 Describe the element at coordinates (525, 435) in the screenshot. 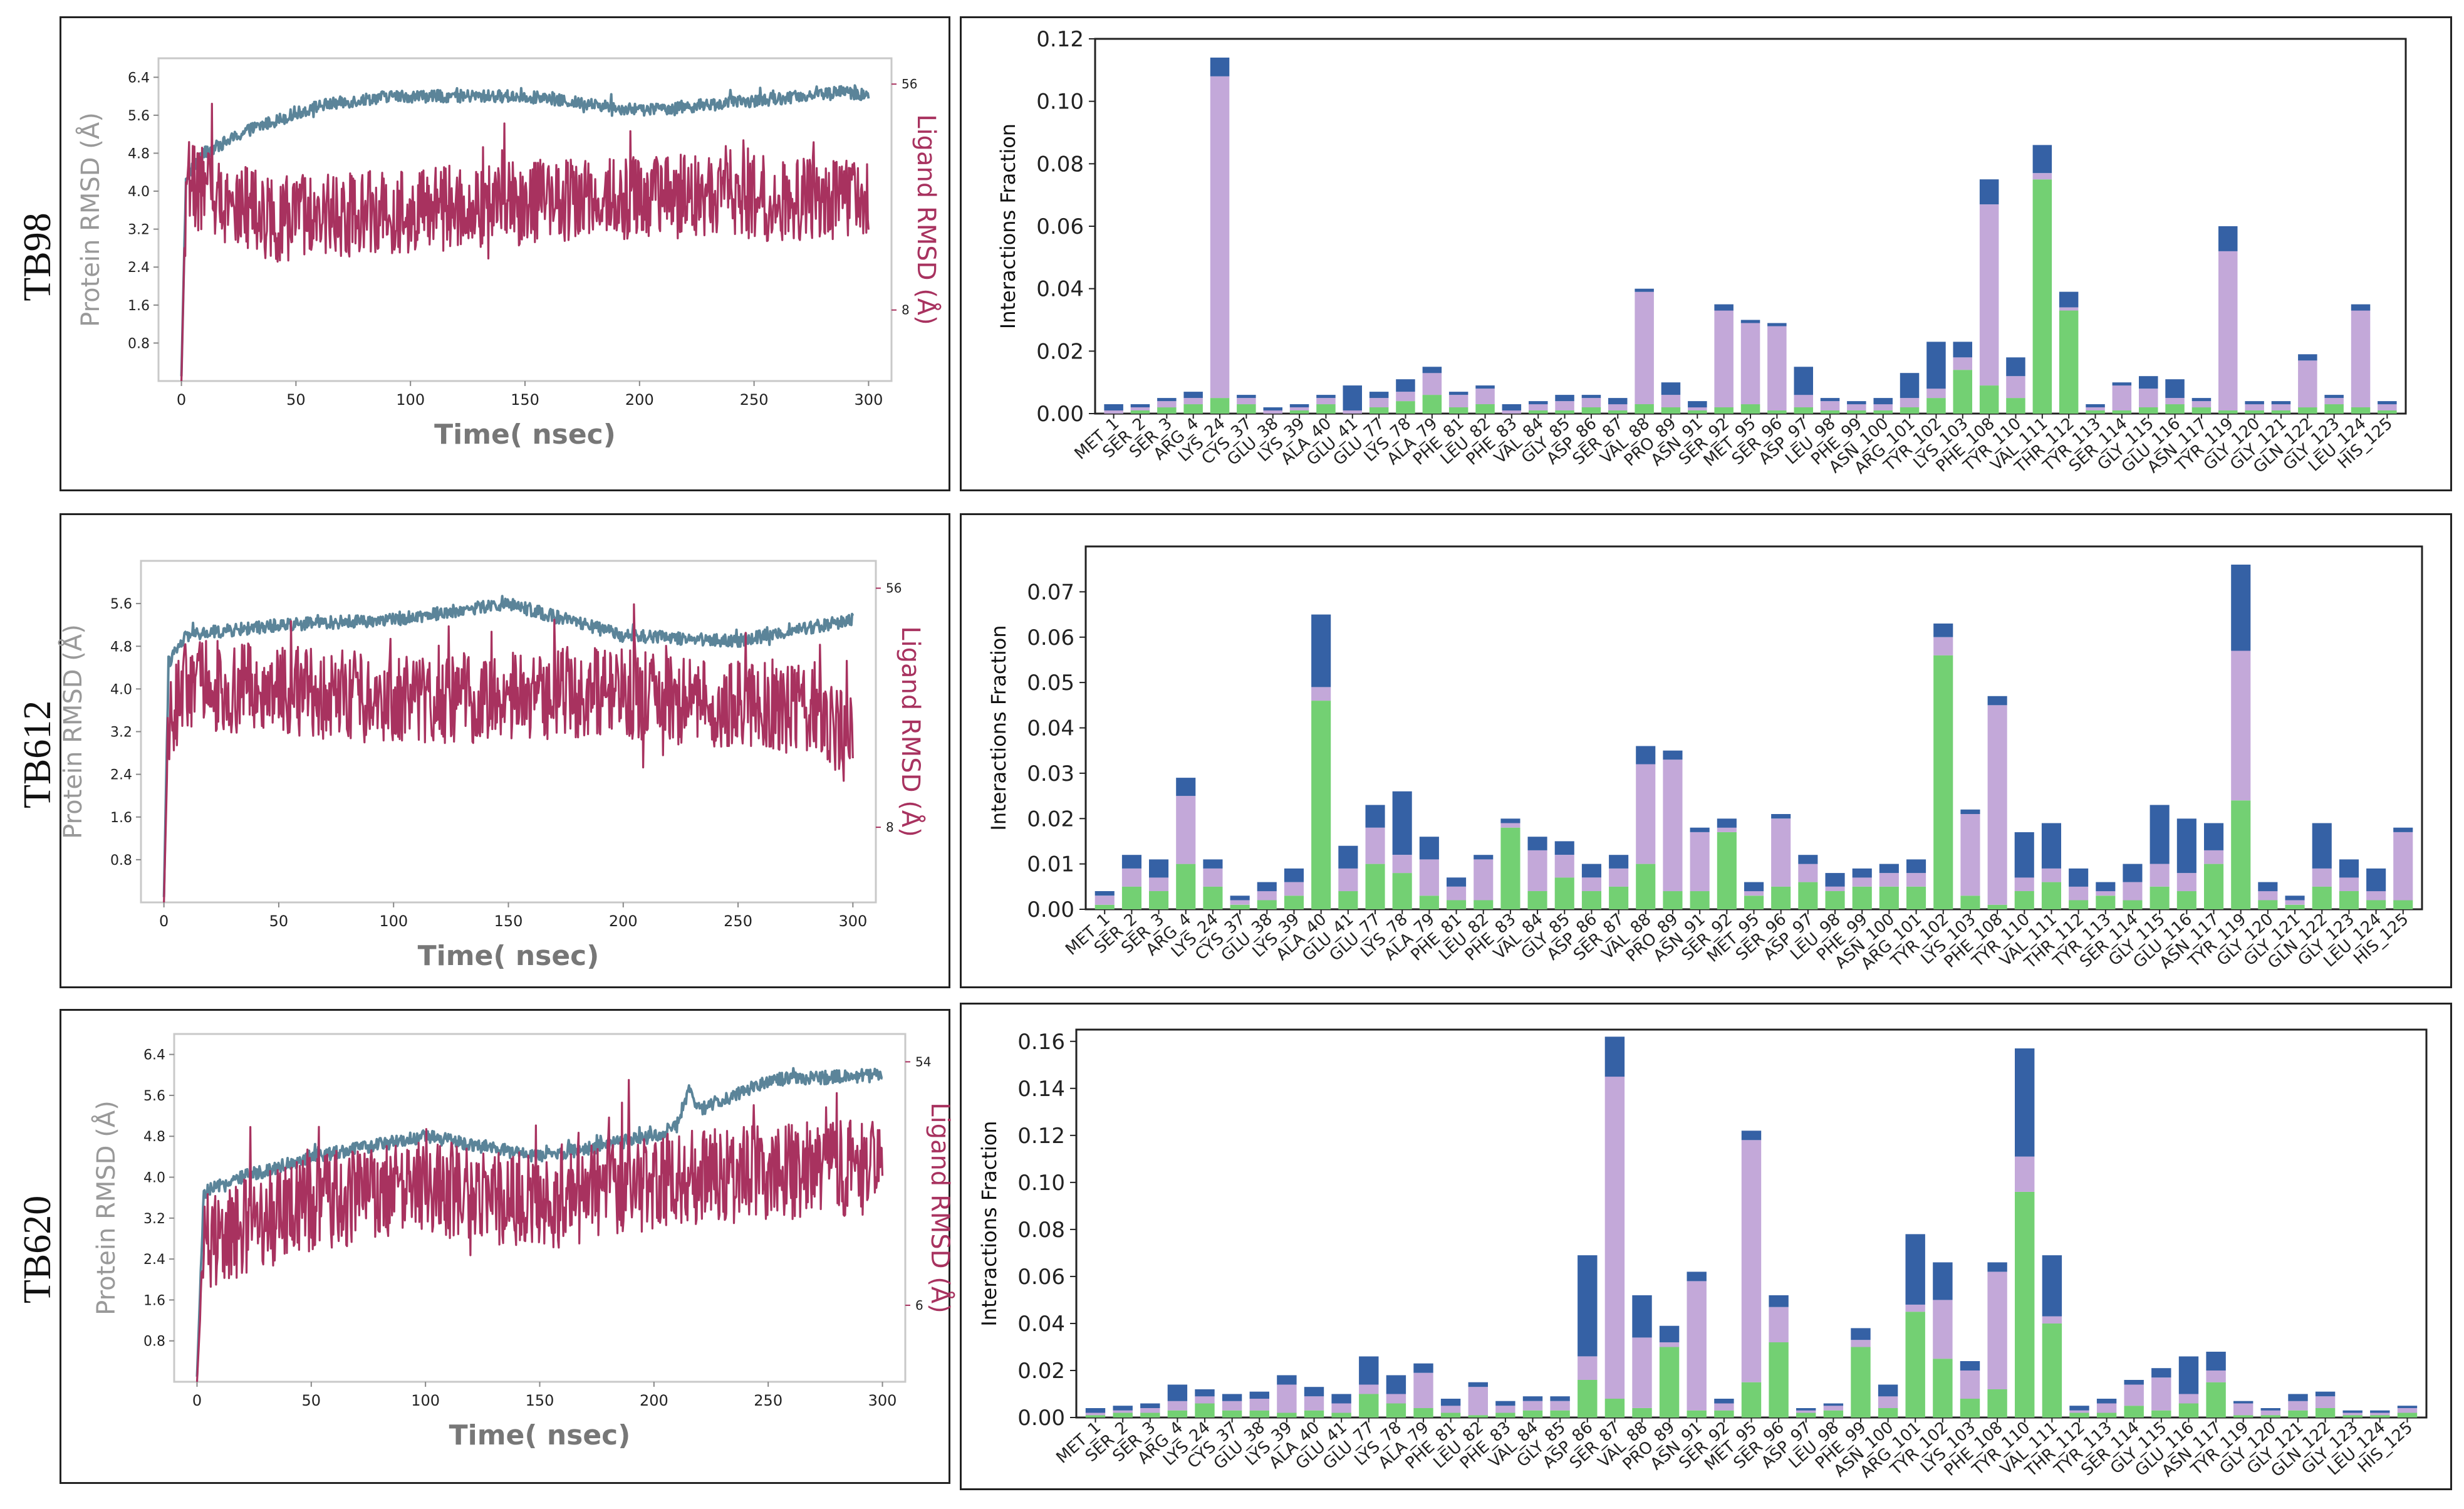

I see `x-axis-label: Time( nsec)` at that location.